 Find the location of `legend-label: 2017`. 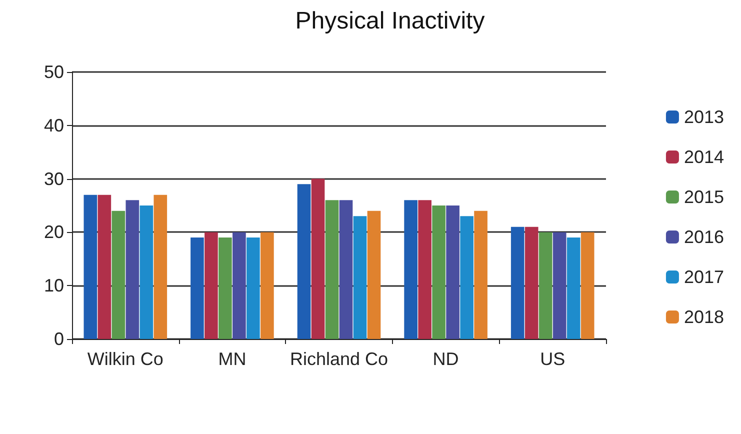

legend-label: 2017 is located at coordinates (704, 277).